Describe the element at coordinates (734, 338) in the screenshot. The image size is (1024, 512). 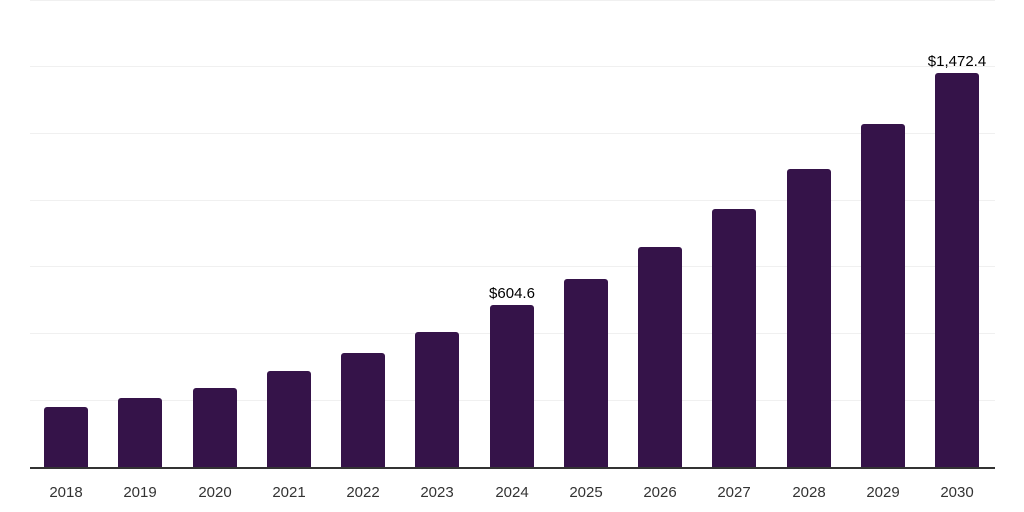
I see `bar-2027` at that location.